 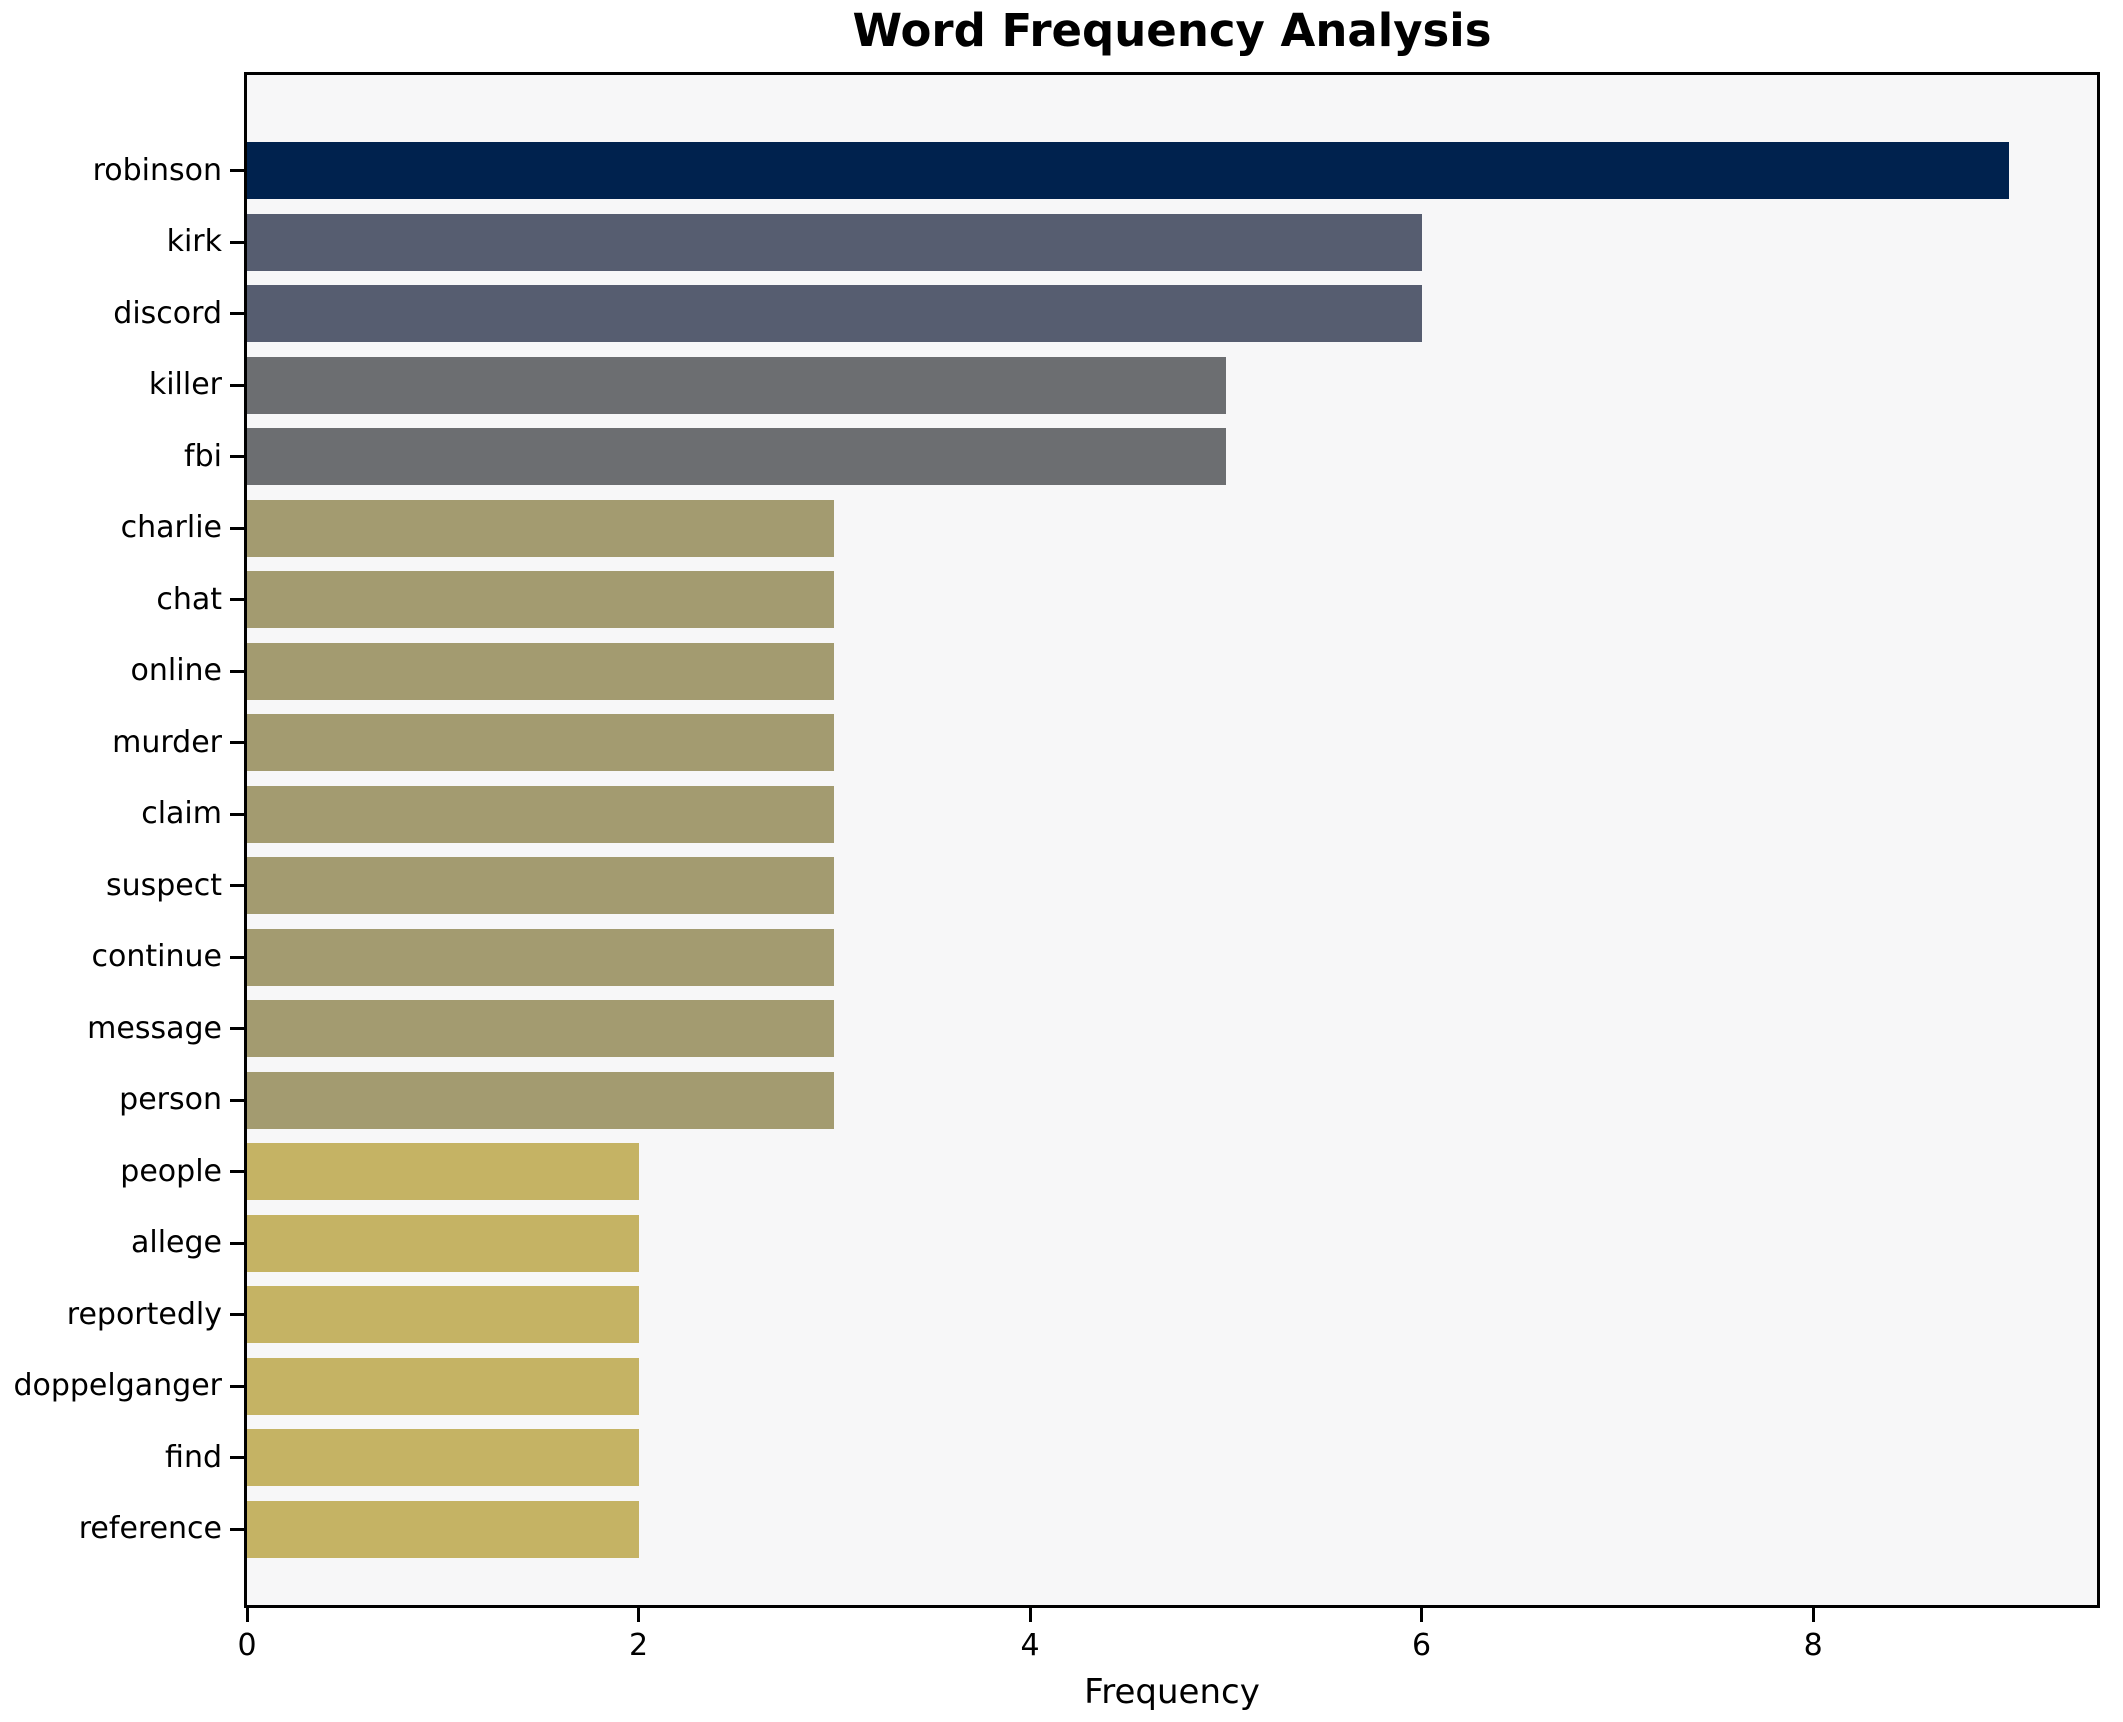 What do you see at coordinates (163, 885) in the screenshot?
I see `y-tick-label-suspect: suspect` at bounding box center [163, 885].